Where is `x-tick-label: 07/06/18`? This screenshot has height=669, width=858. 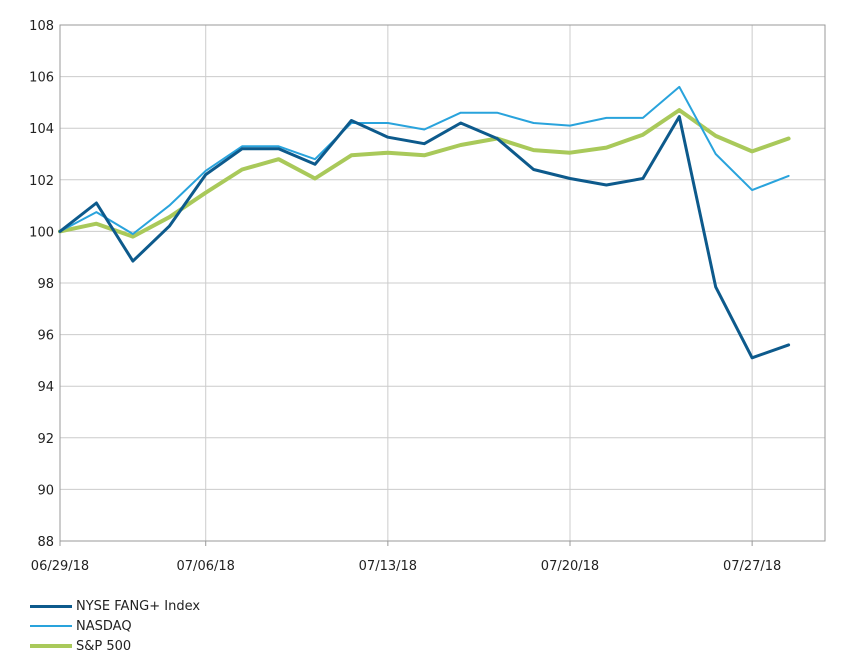 x-tick-label: 07/06/18 is located at coordinates (206, 566).